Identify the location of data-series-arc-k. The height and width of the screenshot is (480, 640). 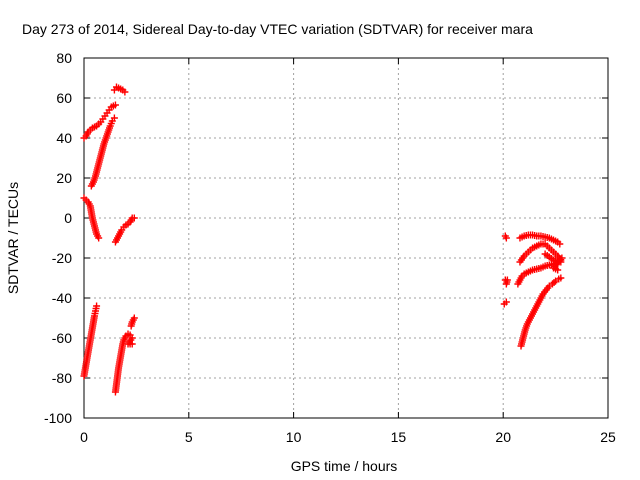
(505, 303).